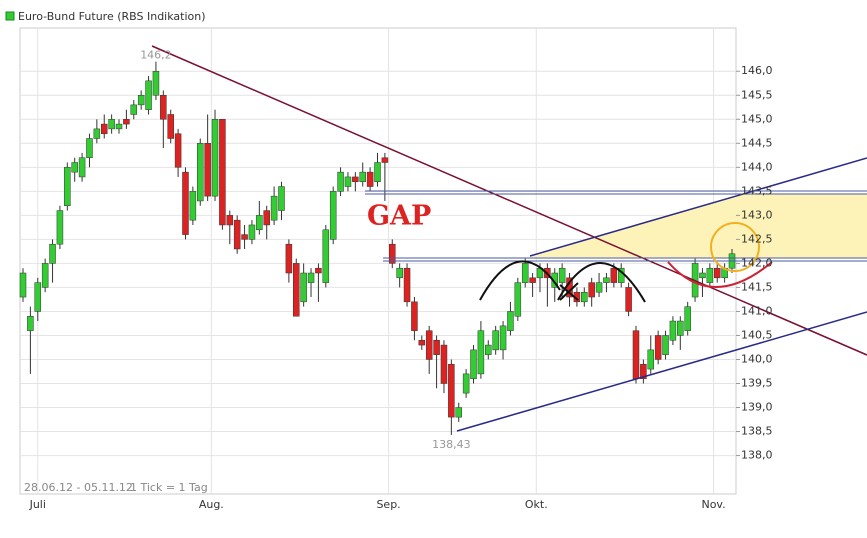 Image resolution: width=867 pixels, height=538 pixels. What do you see at coordinates (211, 504) in the screenshot?
I see `x-tick-label: Aug.` at bounding box center [211, 504].